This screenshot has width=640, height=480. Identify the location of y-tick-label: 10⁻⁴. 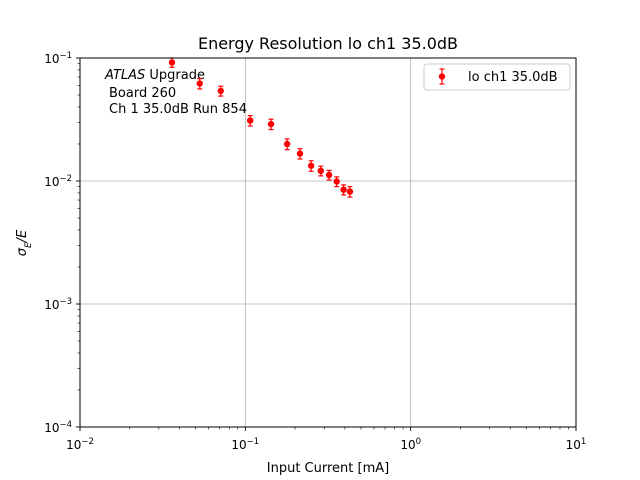
(58, 427).